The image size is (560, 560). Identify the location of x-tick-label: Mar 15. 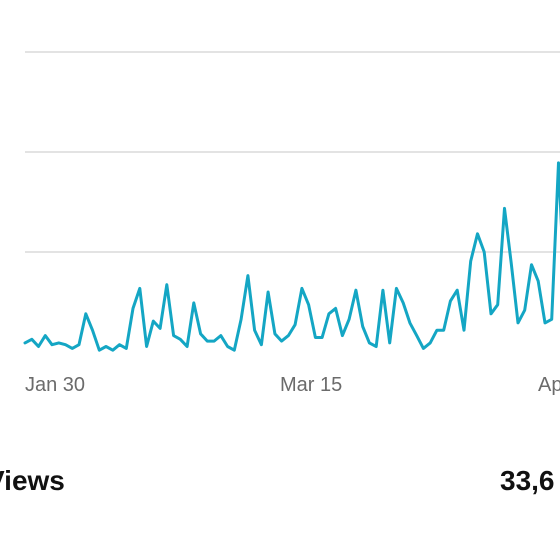
(311, 385).